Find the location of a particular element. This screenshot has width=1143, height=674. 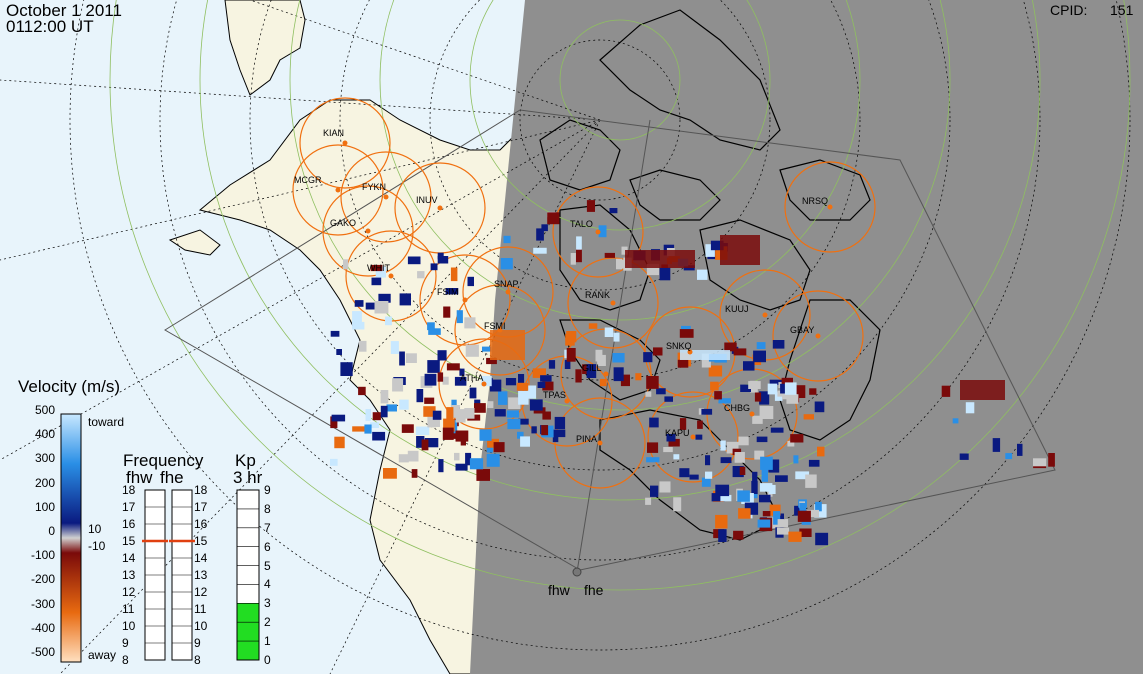

cpid-value: 151 is located at coordinates (1122, 10).